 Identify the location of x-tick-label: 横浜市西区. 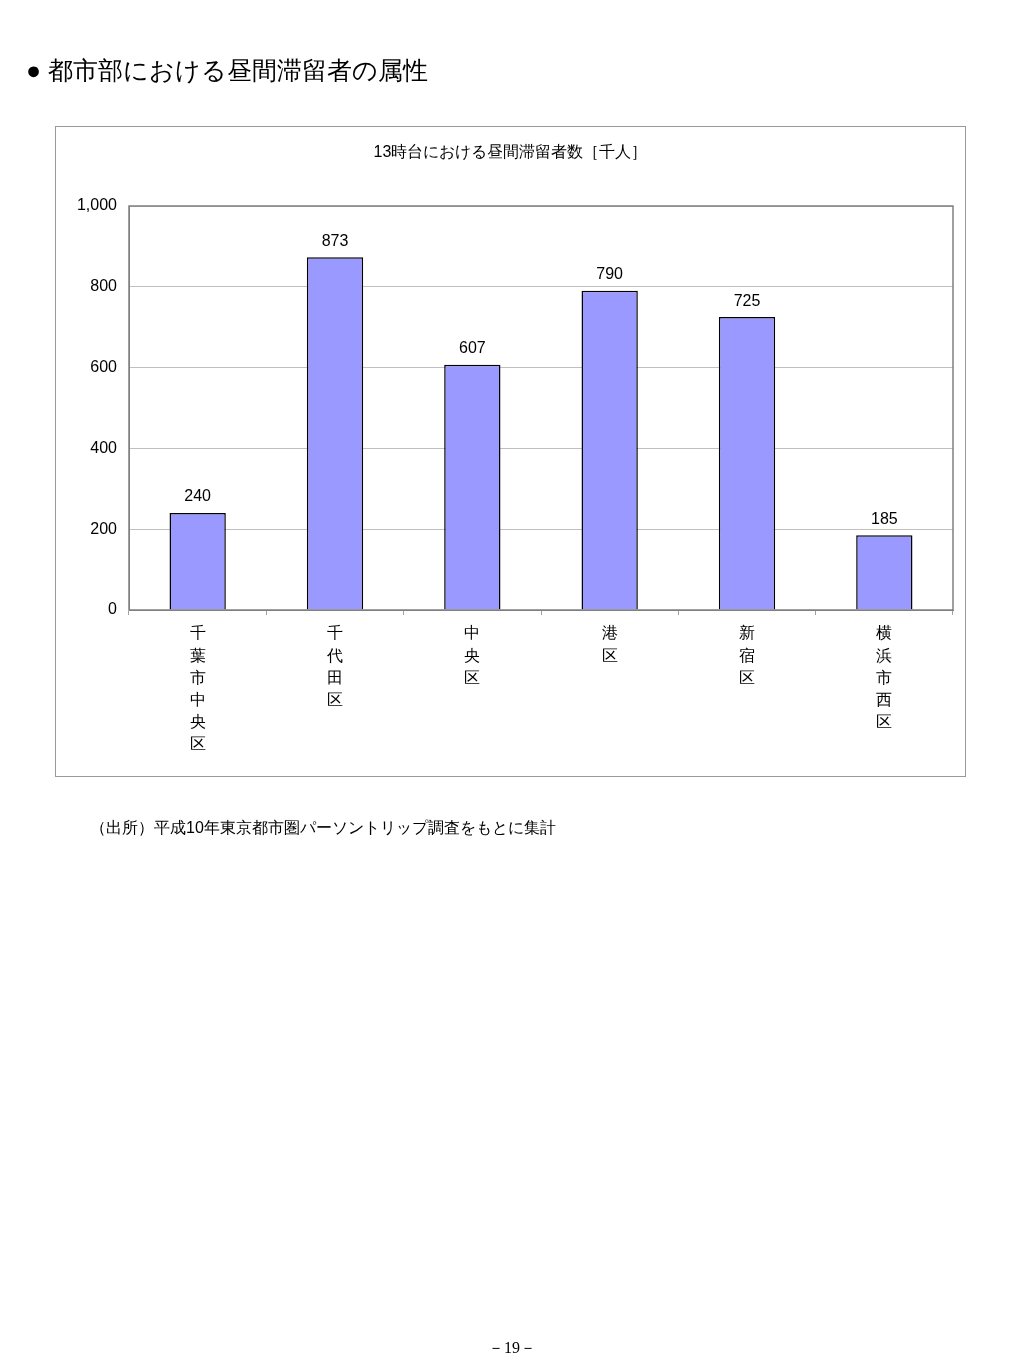
(884, 677).